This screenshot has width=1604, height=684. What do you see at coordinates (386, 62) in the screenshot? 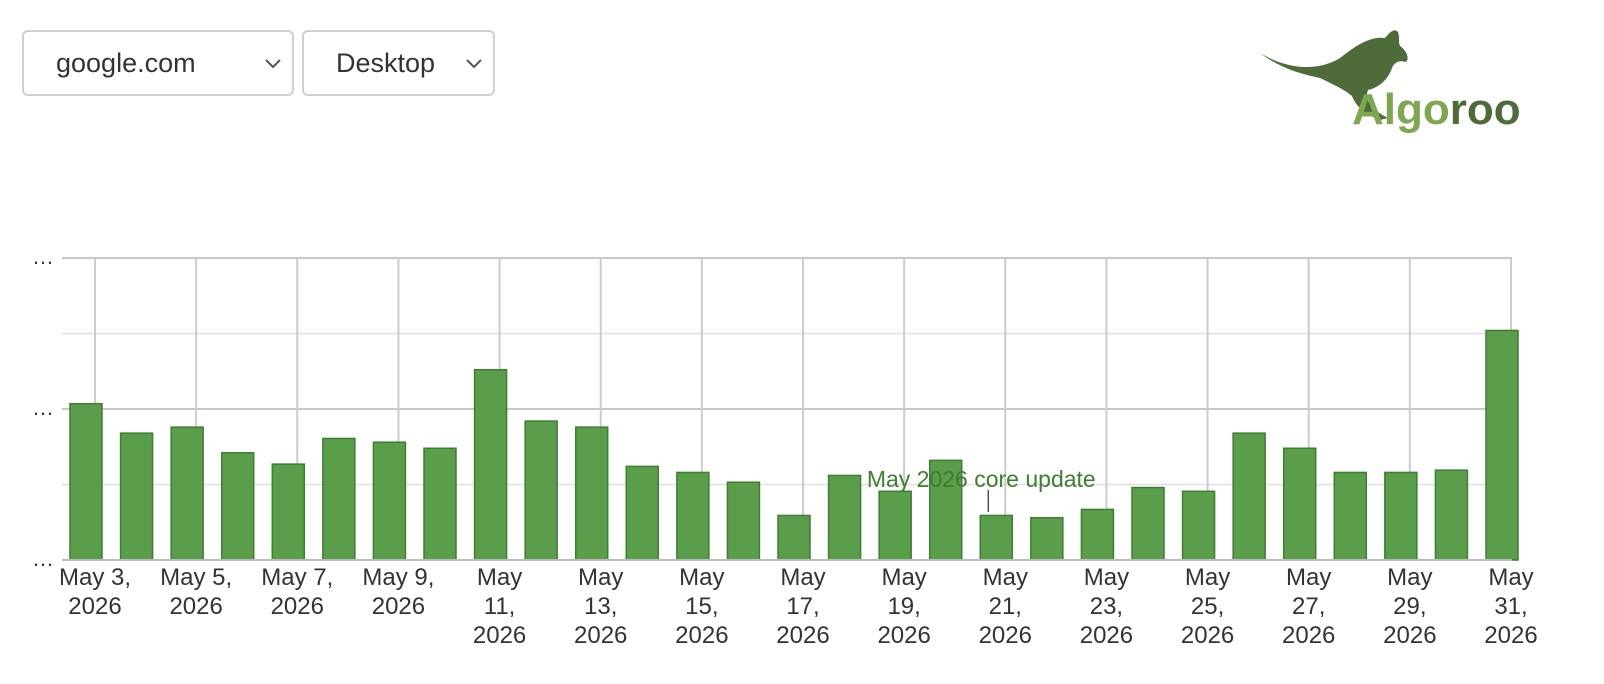
I see `device-select-value: Desktop` at bounding box center [386, 62].